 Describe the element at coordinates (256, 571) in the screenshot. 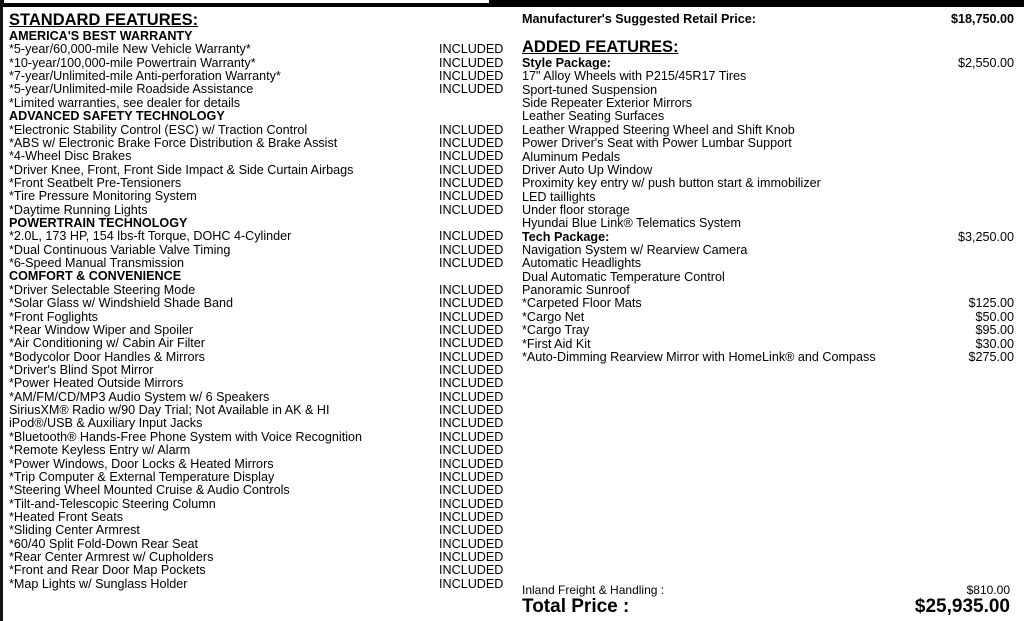

I see `feature-row: *Front and Rear Door Map Pockets INCLUDED` at that location.